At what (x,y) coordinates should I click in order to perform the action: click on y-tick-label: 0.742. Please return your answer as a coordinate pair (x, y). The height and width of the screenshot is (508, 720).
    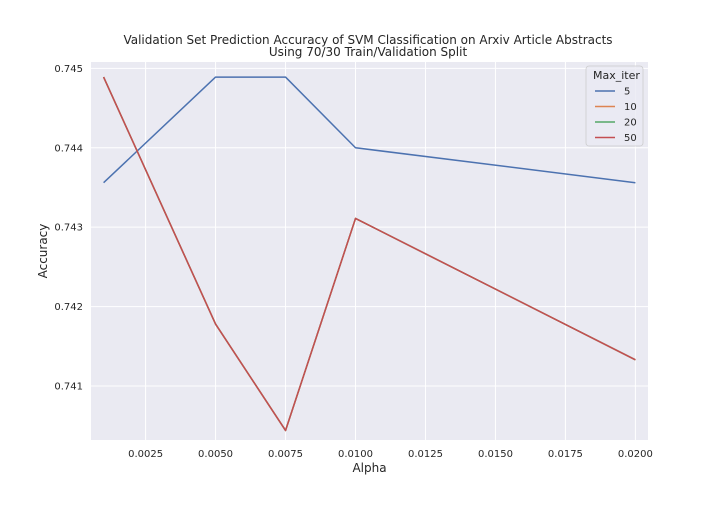
    Looking at the image, I should click on (68, 307).